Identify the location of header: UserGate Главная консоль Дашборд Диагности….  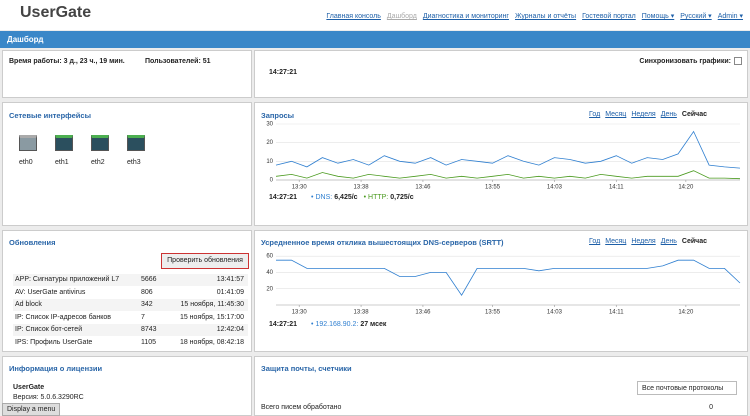
(375, 15).